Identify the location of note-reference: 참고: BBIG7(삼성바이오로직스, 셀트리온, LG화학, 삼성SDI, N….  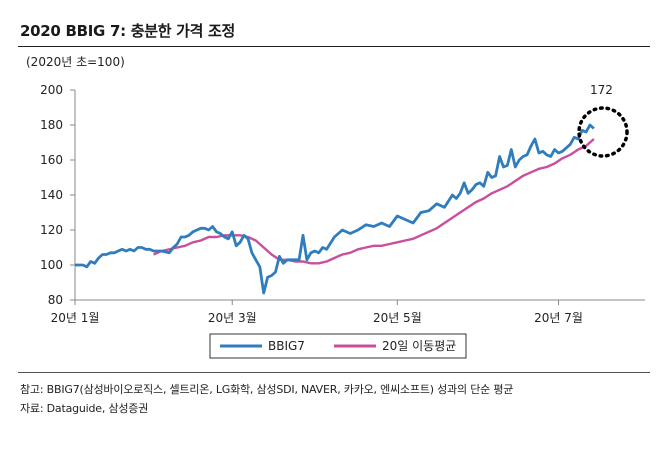
(267, 389).